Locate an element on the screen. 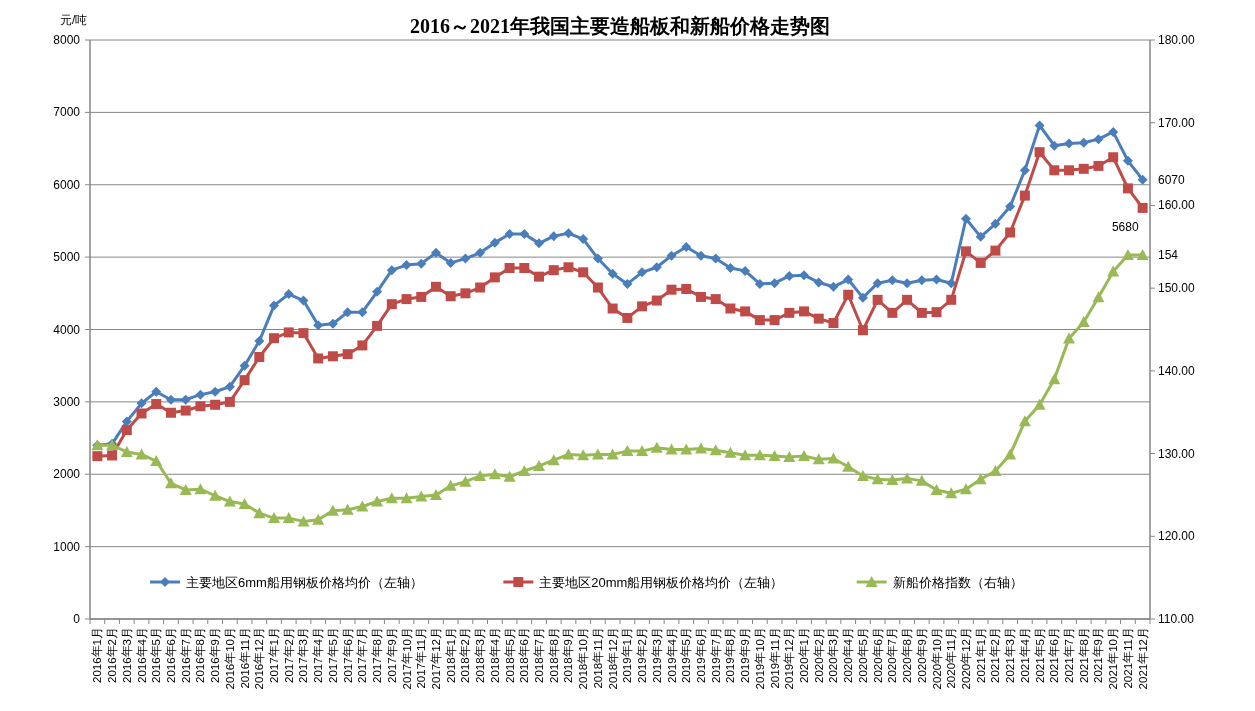  x-tick-label: 2018年11月 is located at coordinates (597, 658).